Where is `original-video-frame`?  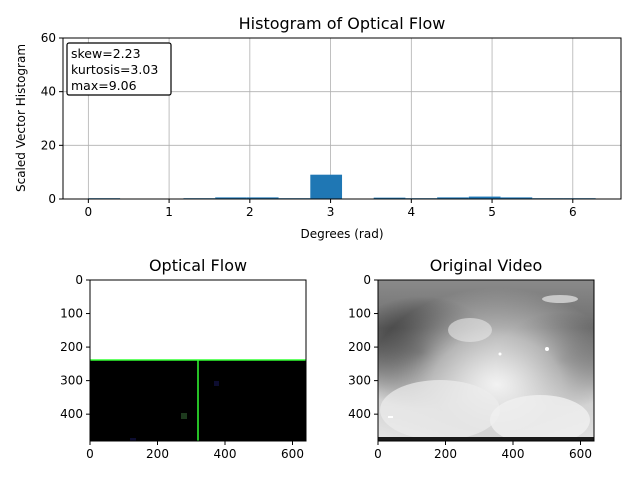
original-video-frame is located at coordinates (486, 360).